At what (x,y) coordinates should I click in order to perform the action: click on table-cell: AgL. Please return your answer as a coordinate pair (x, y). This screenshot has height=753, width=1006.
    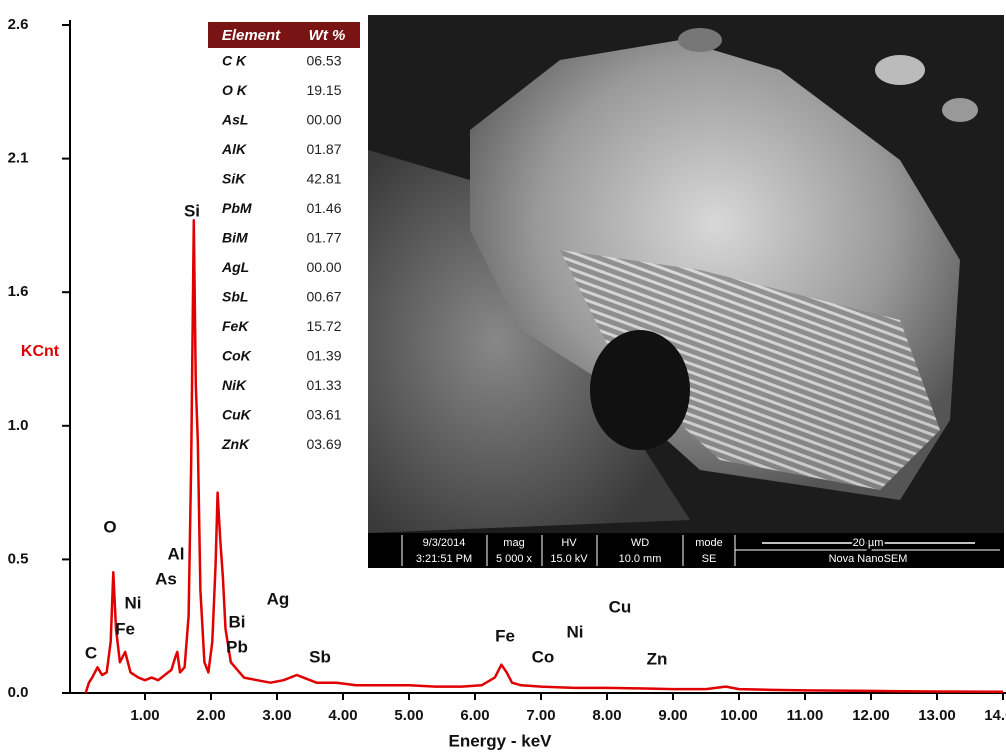
    Looking at the image, I should click on (235, 267).